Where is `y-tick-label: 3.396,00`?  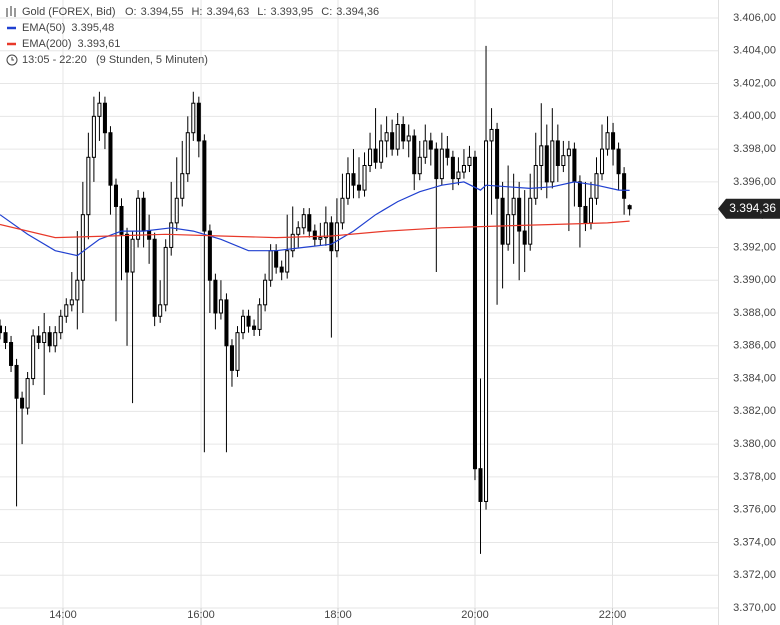
y-tick-label: 3.396,00 is located at coordinates (754, 182).